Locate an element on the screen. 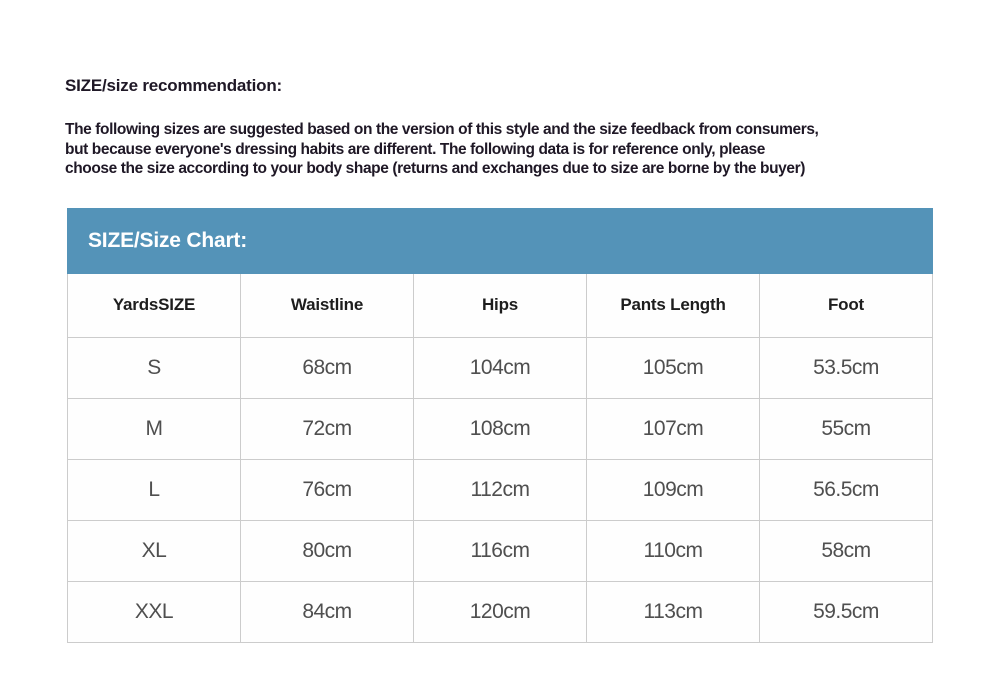 The height and width of the screenshot is (674, 1000). table-row: XL 80cm 116cm 110cm 58cm is located at coordinates (500, 550).